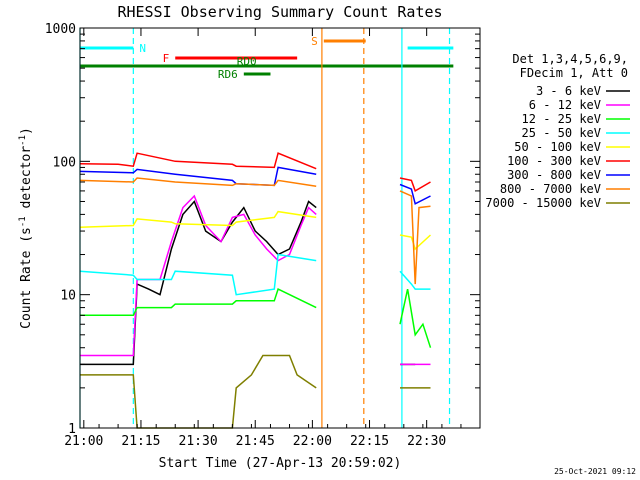 This screenshot has width=640, height=480. Describe the element at coordinates (561, 119) in the screenshot. I see `legend-label: 12 - 25 keV` at that location.